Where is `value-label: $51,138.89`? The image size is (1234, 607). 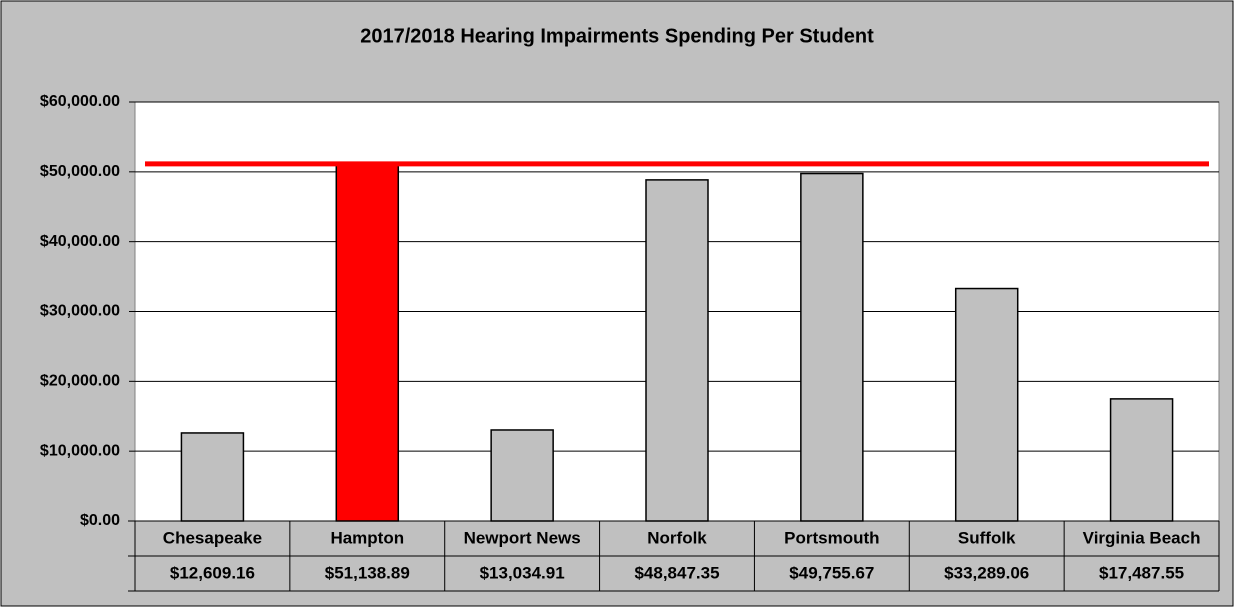 value-label: $51,138.89 is located at coordinates (367, 572).